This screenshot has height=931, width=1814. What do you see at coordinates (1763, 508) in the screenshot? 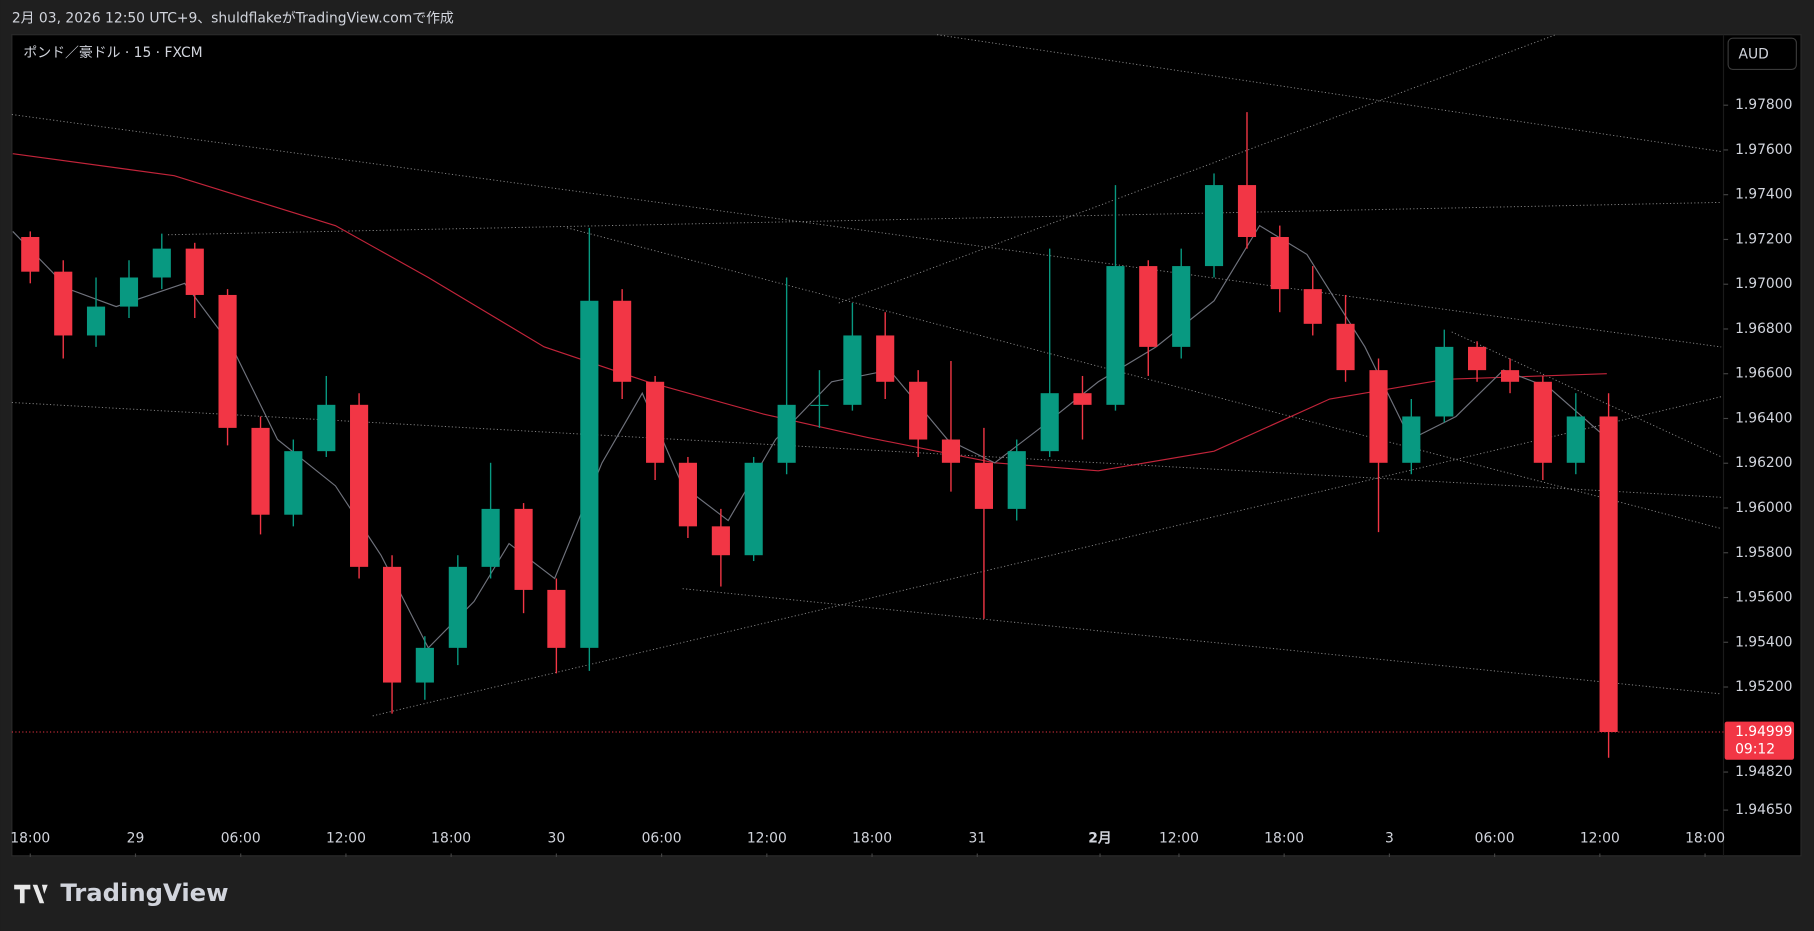
I see `y-tick-label: 1.96000` at bounding box center [1763, 508].